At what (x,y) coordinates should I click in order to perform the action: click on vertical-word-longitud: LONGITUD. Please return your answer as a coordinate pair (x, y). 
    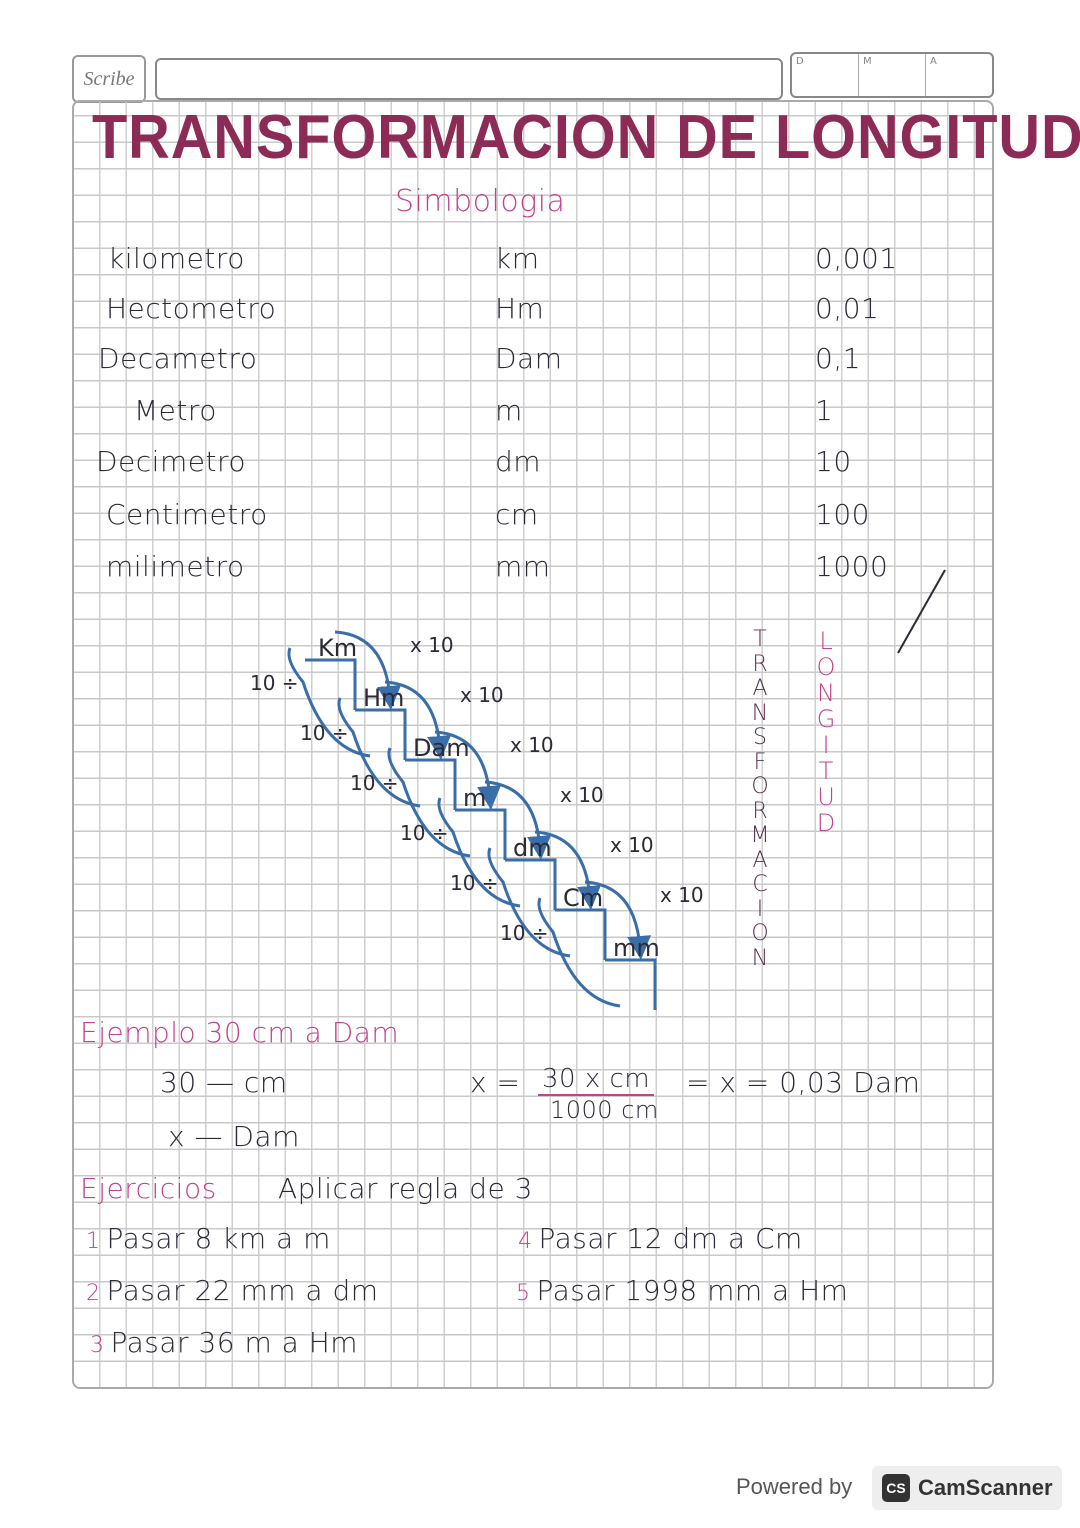
    Looking at the image, I should click on (826, 732).